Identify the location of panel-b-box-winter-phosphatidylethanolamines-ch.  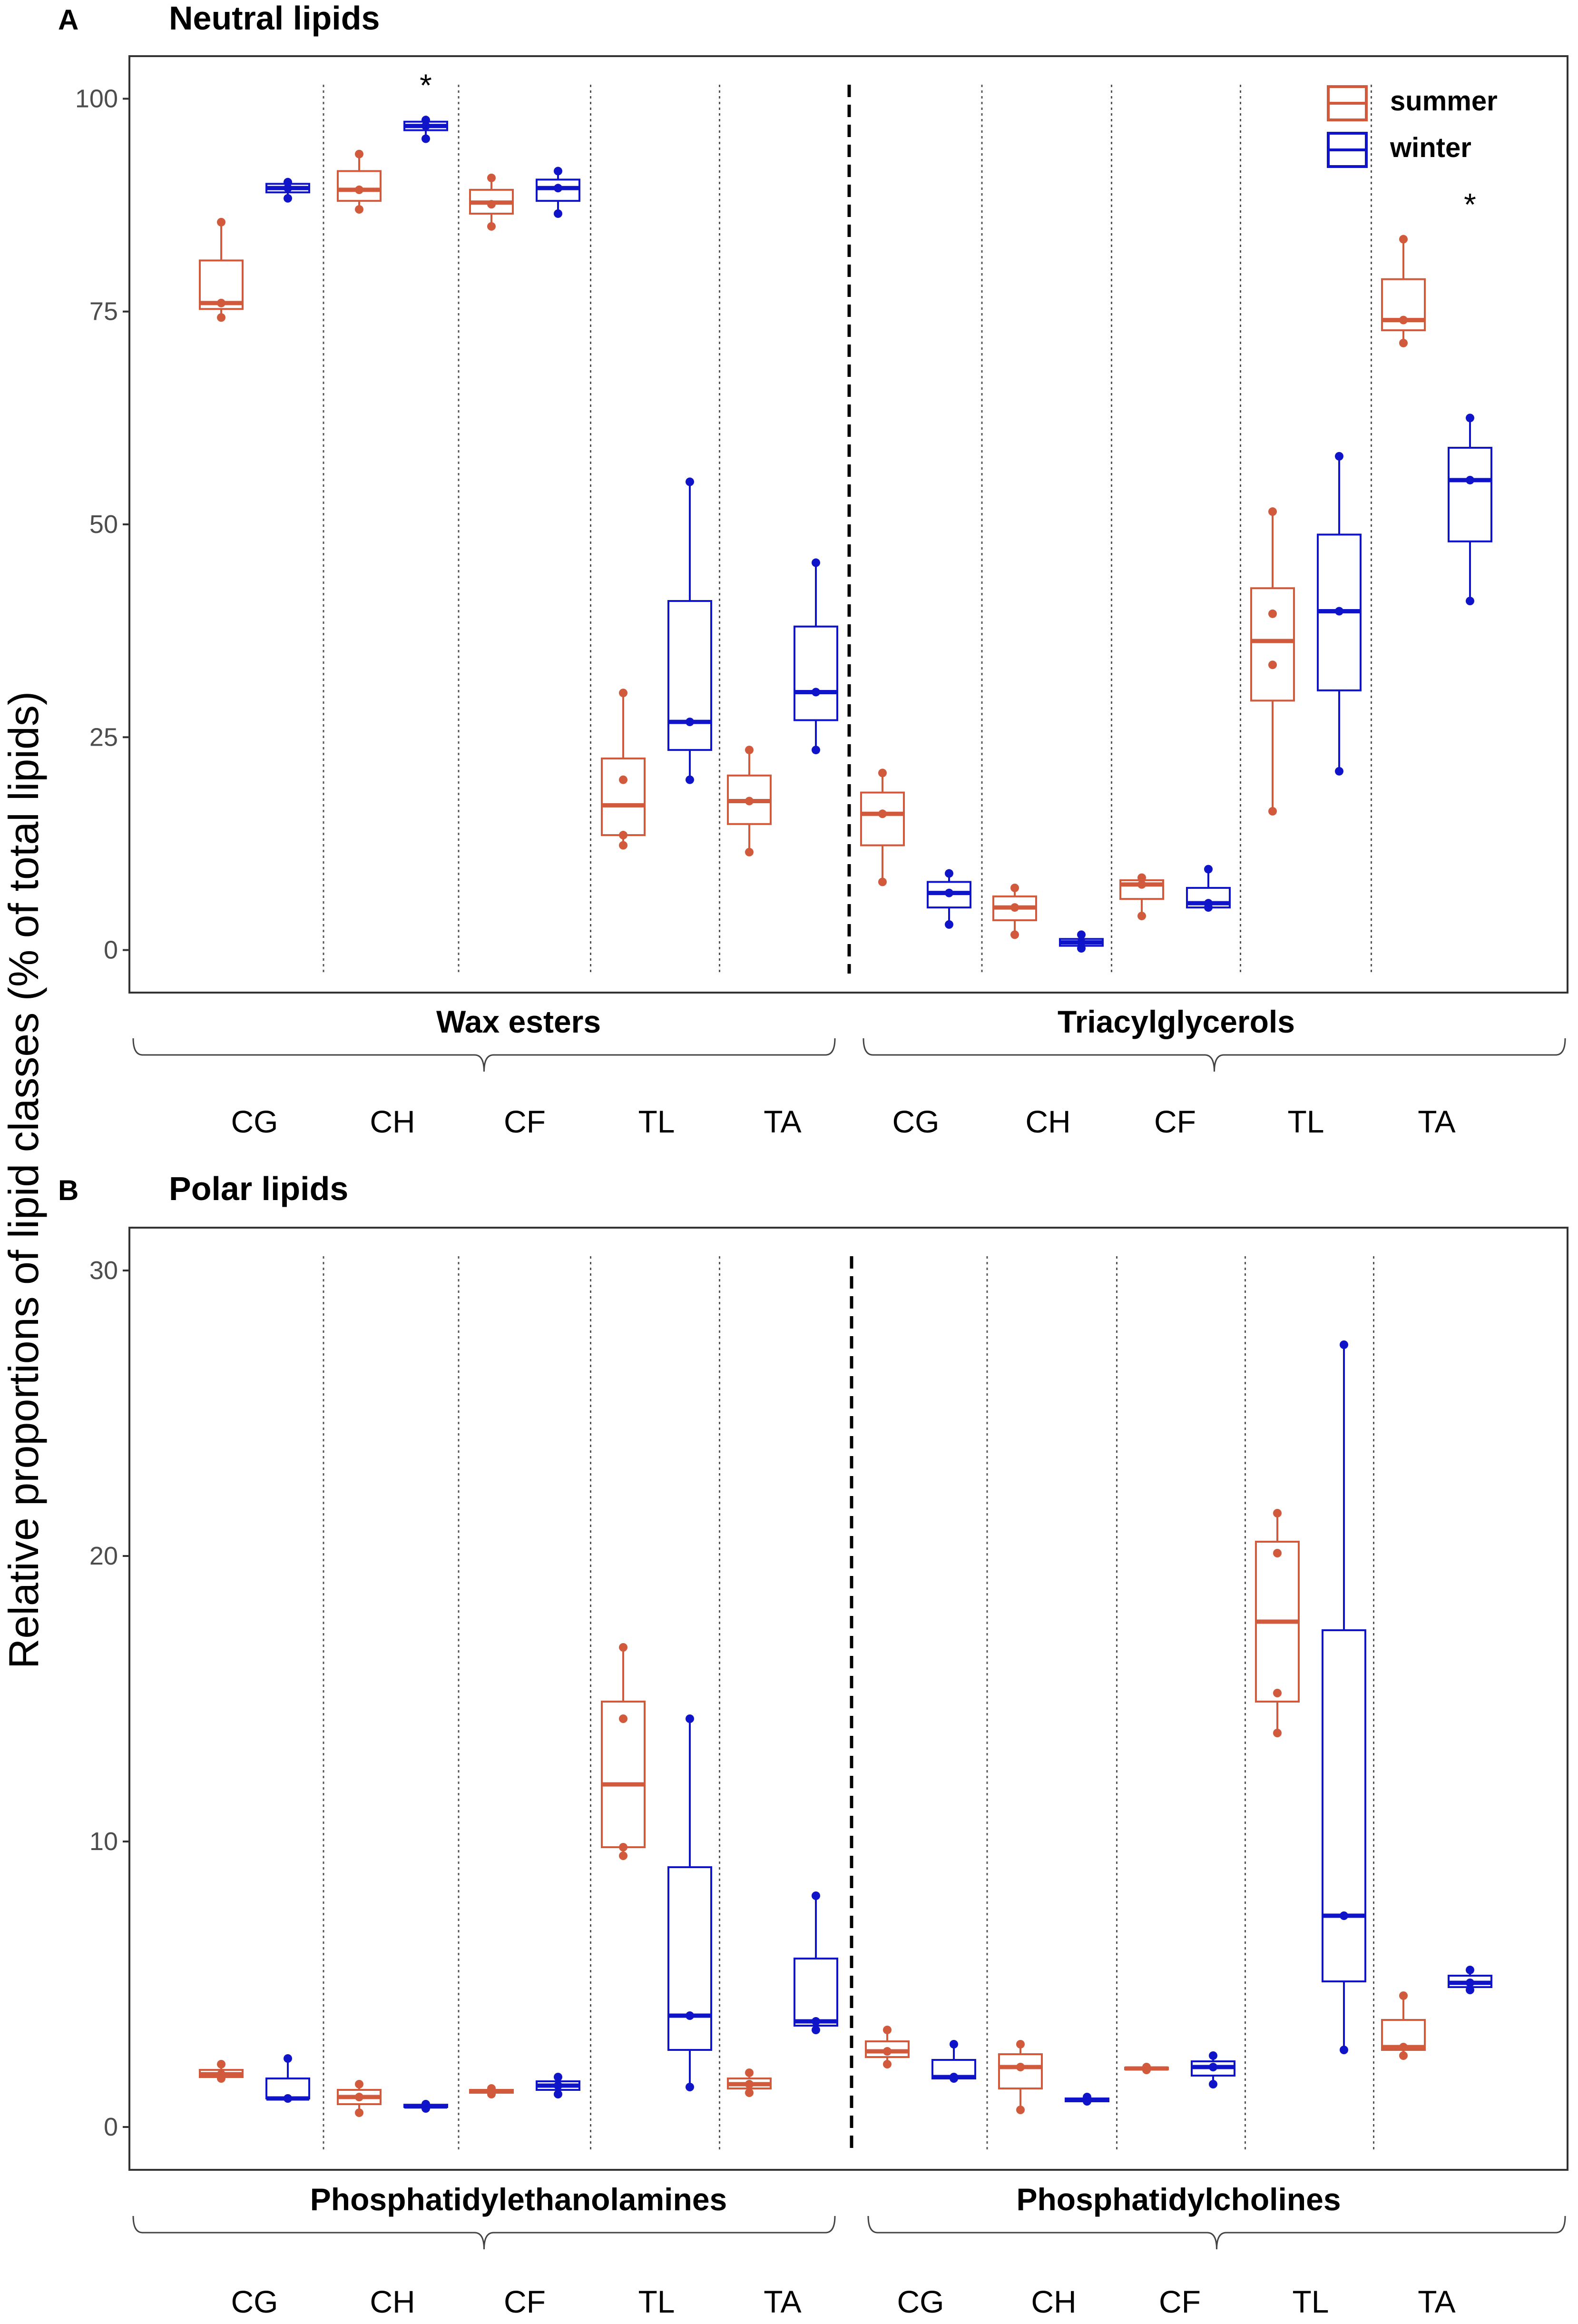
(425, 2106).